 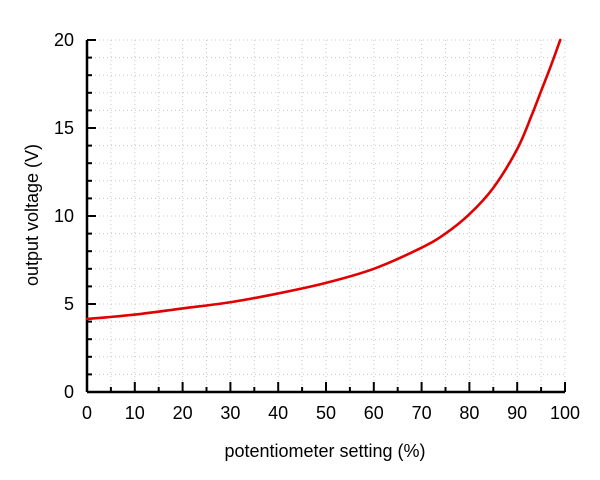 I want to click on y-axis-title: output voltage (V), so click(x=32, y=215).